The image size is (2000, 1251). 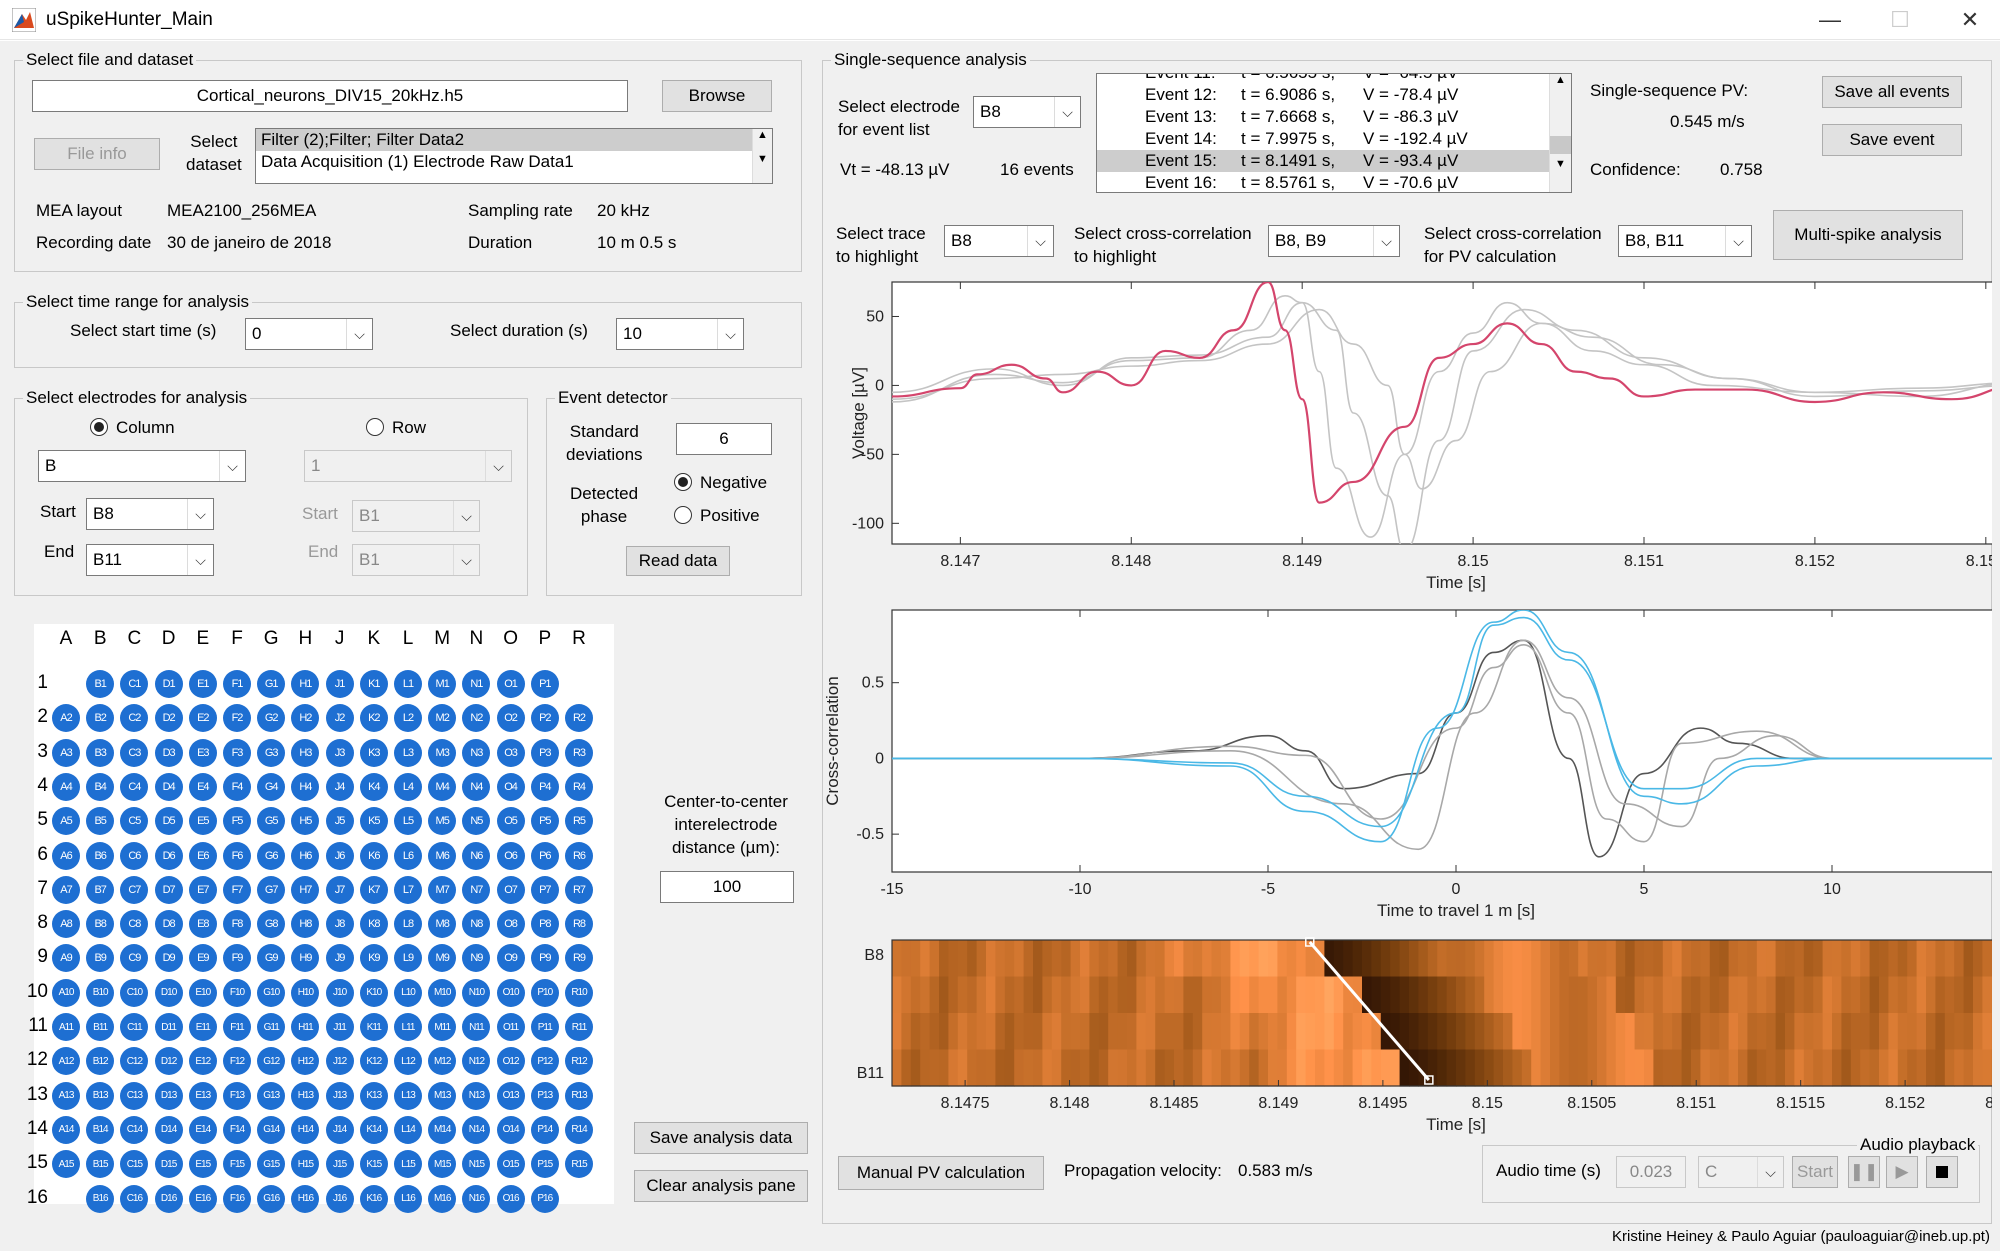 What do you see at coordinates (100, 718) in the screenshot?
I see `electrode-B2: B2` at bounding box center [100, 718].